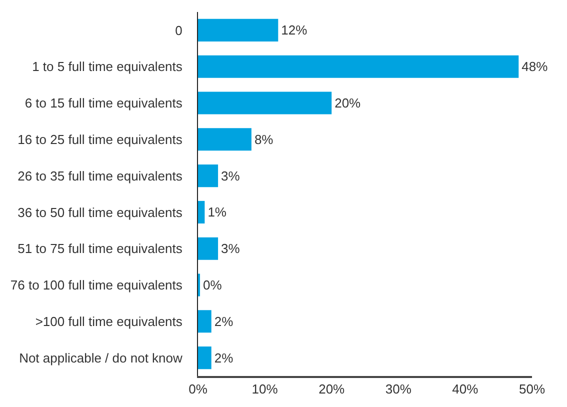 The width and height of the screenshot is (567, 407). What do you see at coordinates (103, 103) in the screenshot?
I see `y-tick-label: 6 to 15 full time equivalents` at bounding box center [103, 103].